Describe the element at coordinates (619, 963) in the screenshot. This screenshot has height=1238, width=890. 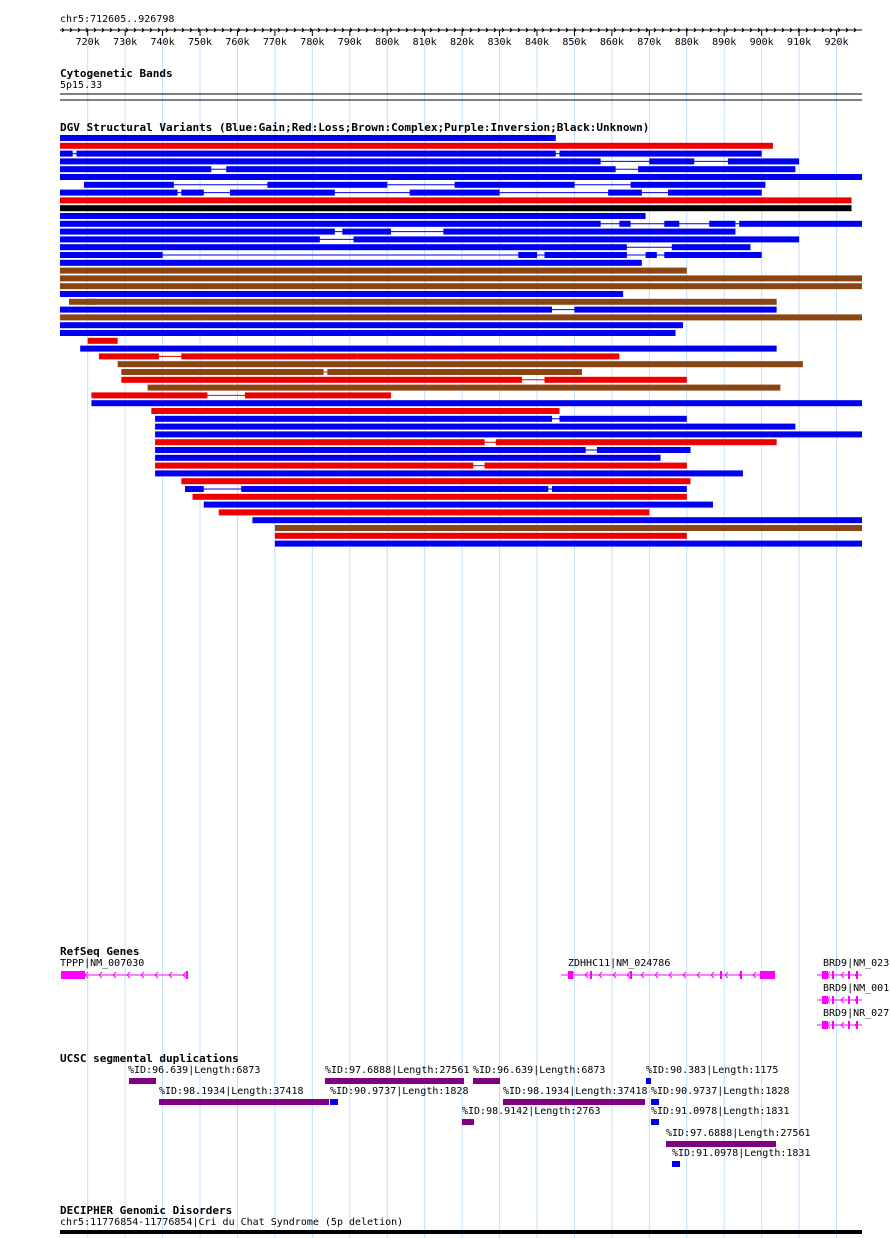
I see `gene-label: ZDHHC11|NM_024786` at that location.